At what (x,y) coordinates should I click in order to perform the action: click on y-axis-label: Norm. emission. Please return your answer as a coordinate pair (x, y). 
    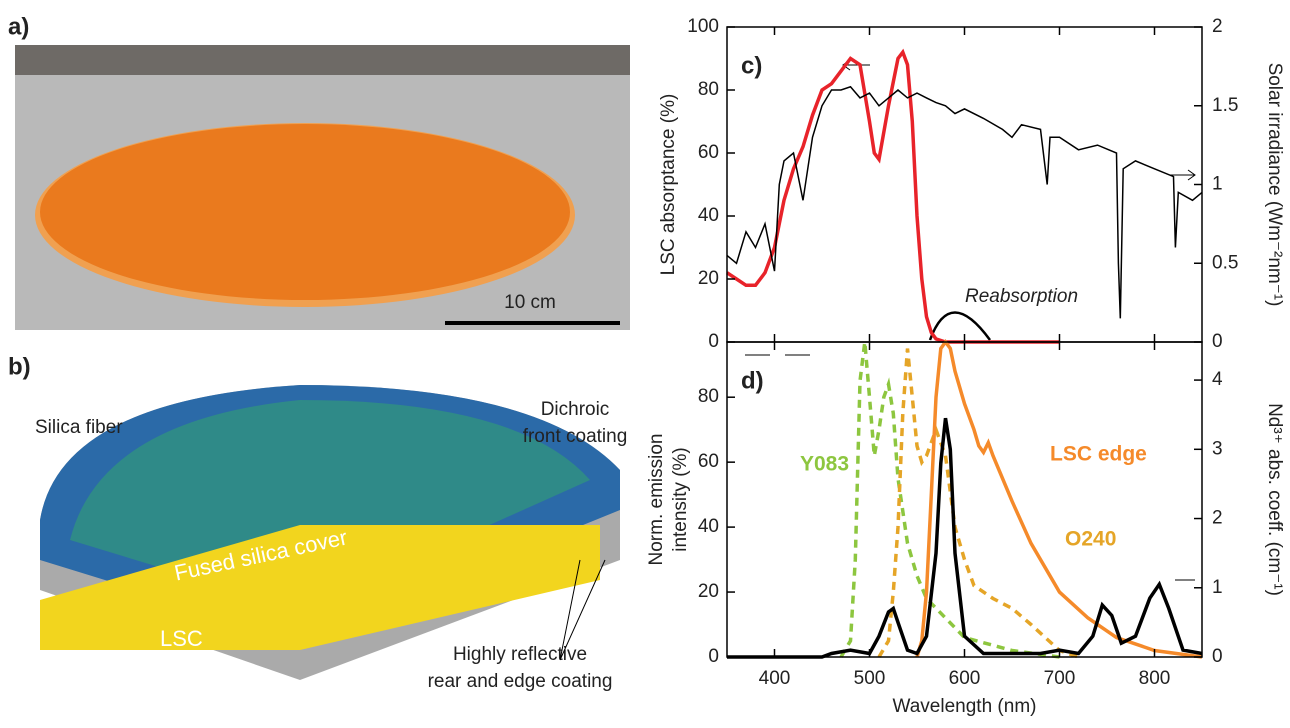
    Looking at the image, I should click on (656, 500).